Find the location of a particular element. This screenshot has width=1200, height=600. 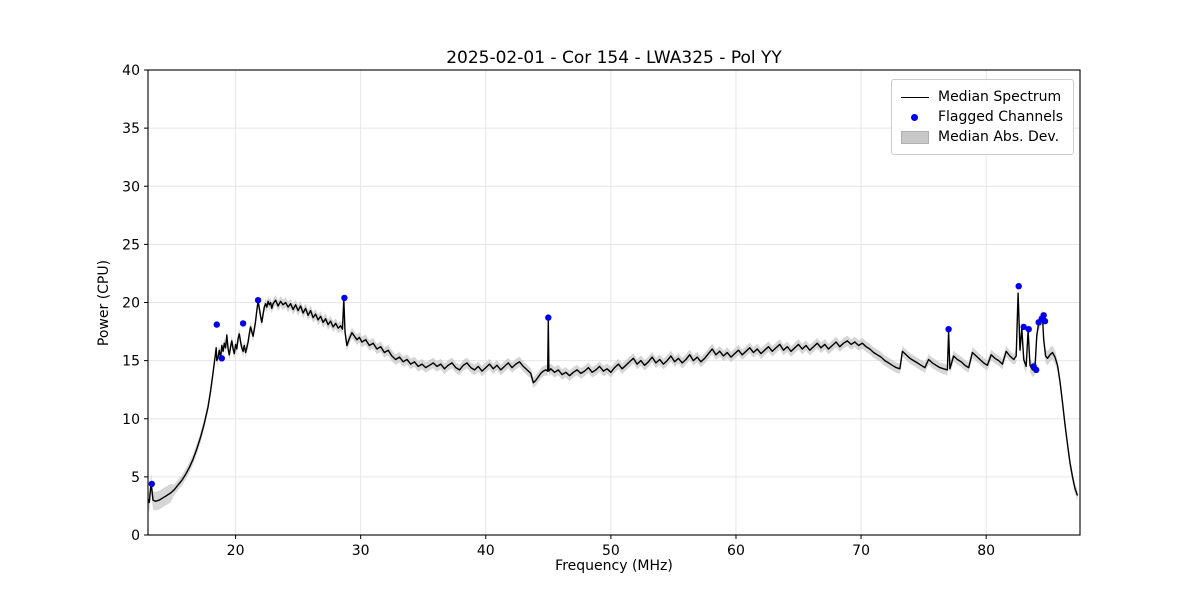

y-tick-label: 5 is located at coordinates (135, 478).